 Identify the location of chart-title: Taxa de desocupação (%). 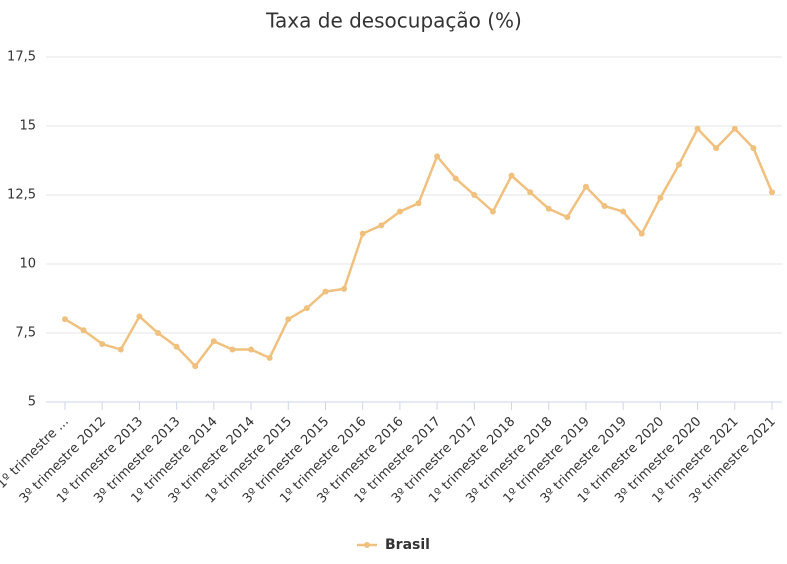
(393, 21).